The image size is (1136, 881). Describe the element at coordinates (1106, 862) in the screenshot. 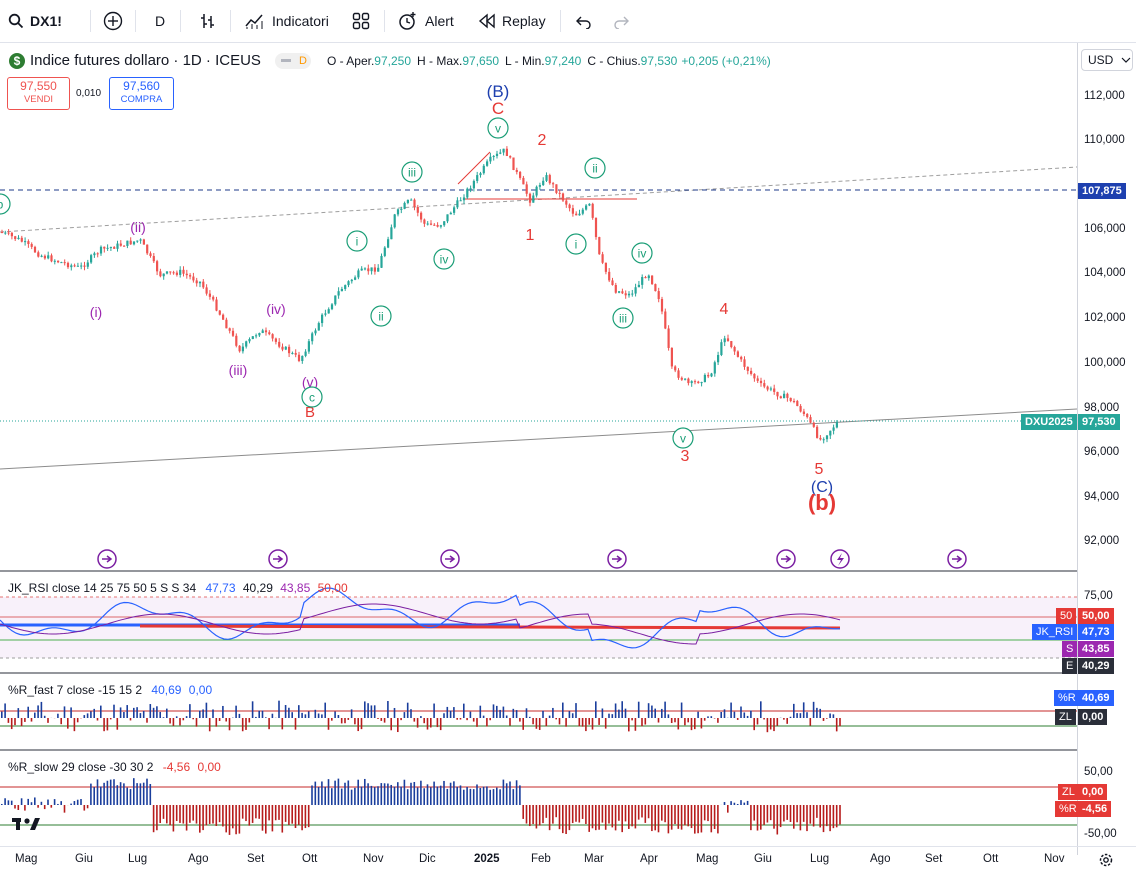

I see `settings-button` at that location.